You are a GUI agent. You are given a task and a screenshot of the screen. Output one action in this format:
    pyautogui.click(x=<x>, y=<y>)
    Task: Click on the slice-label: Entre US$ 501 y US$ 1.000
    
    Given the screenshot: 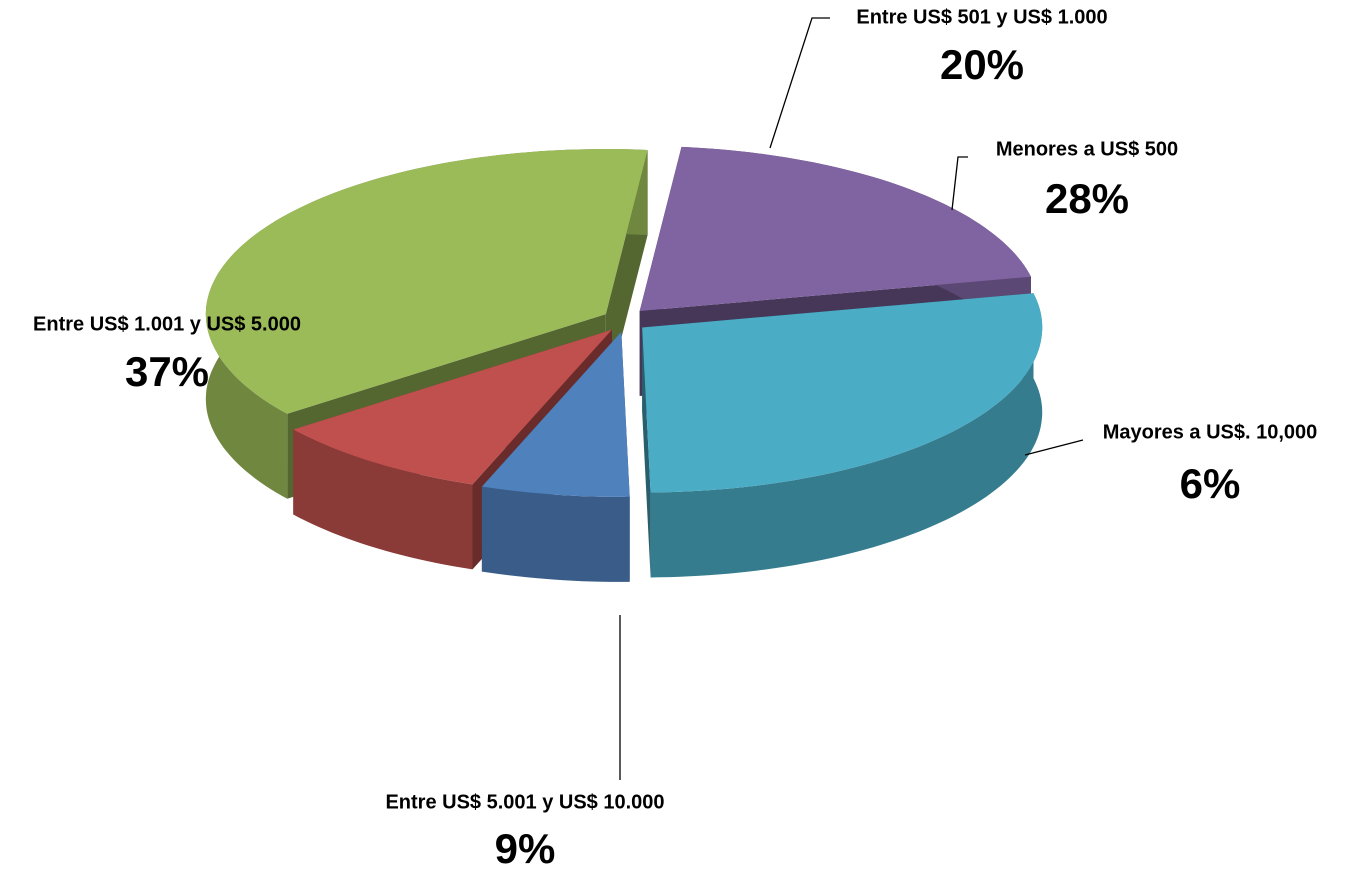 What is the action you would take?
    pyautogui.click(x=981, y=17)
    